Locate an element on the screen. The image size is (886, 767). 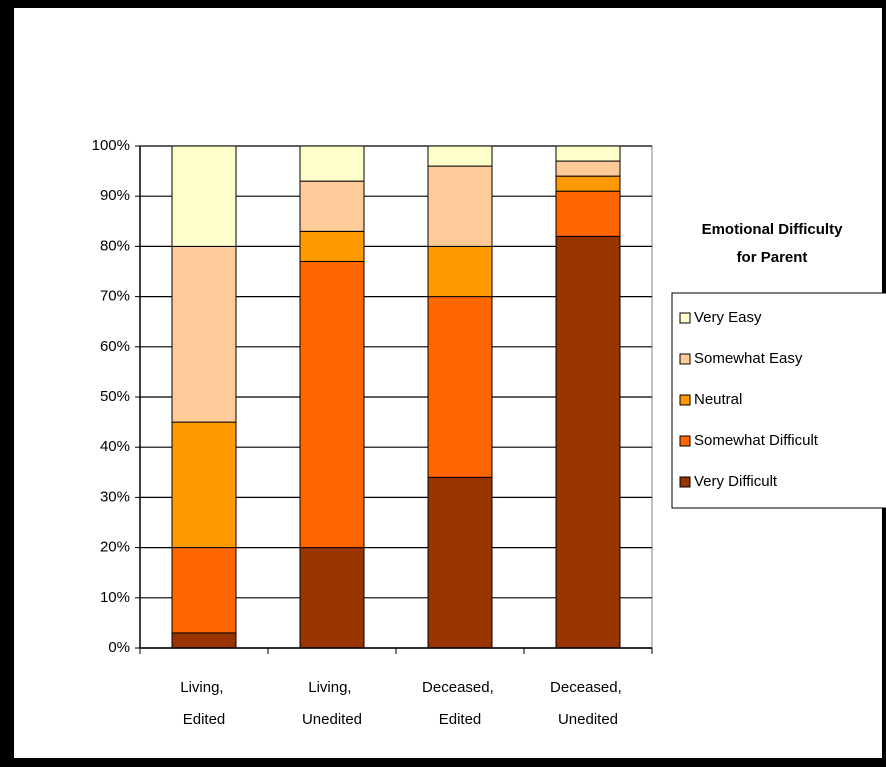
y-tick-label: 0% is located at coordinates (119, 647).